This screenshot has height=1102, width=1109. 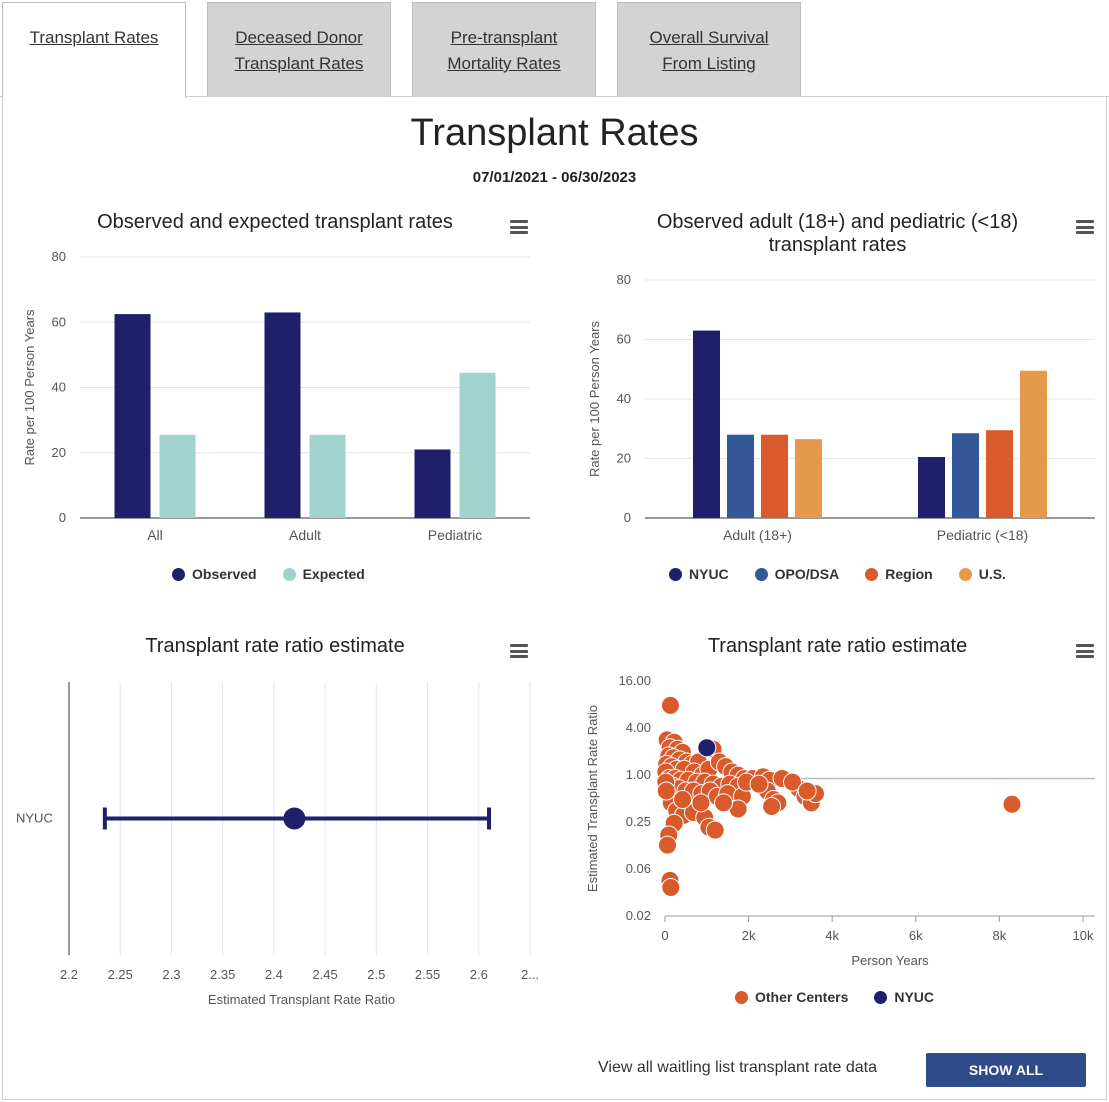 What do you see at coordinates (709, 37) in the screenshot?
I see `tab-label-line1: Overall Survival` at bounding box center [709, 37].